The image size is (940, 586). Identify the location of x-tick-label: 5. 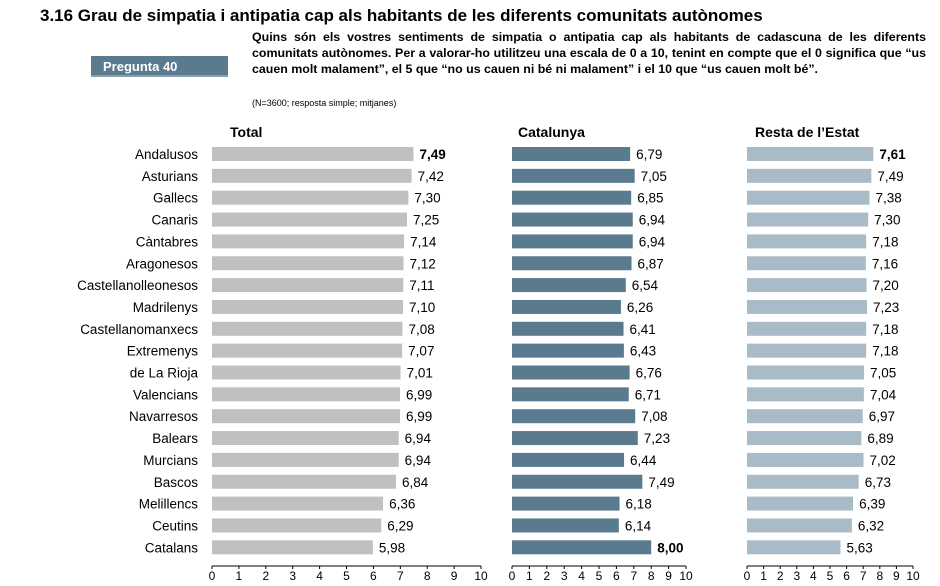
(830, 576).